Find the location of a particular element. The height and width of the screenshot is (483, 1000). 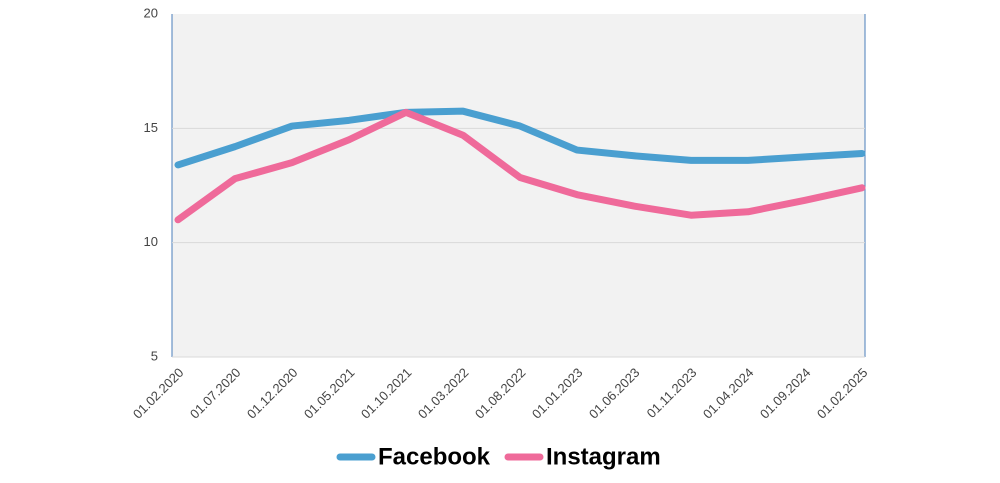

x-tick-label: 01.03.2022 is located at coordinates (443, 393).